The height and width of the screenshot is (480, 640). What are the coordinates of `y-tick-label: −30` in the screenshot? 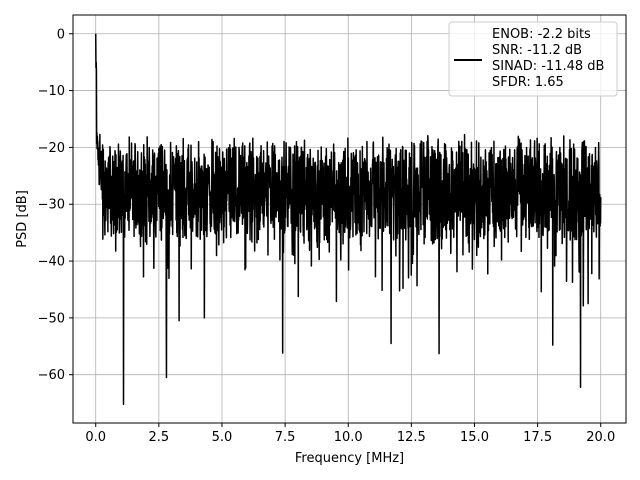 It's located at (51, 205).